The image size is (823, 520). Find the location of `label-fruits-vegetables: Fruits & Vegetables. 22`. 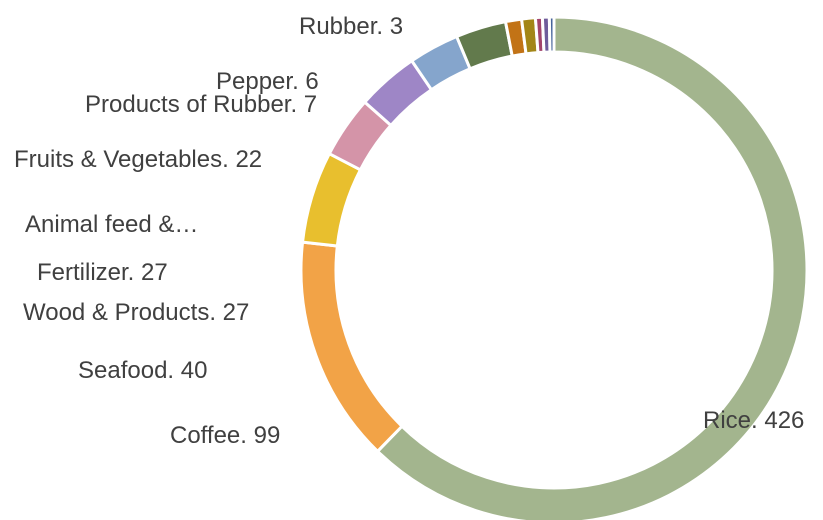

label-fruits-vegetables: Fruits & Vegetables. 22 is located at coordinates (138, 159).